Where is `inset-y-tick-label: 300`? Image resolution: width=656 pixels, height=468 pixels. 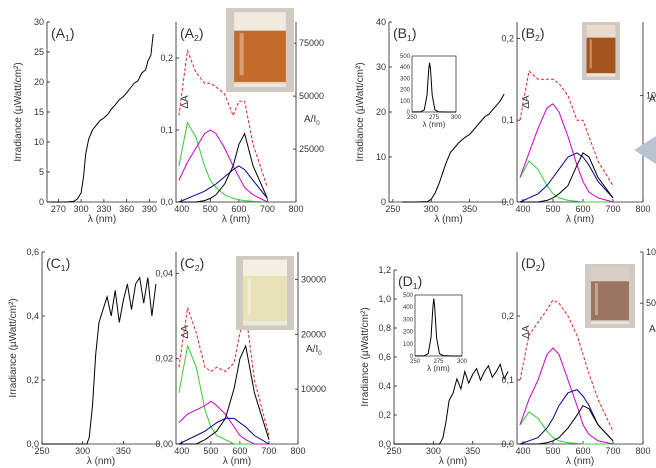 inset-y-tick-label: 300 is located at coordinates (405, 79).